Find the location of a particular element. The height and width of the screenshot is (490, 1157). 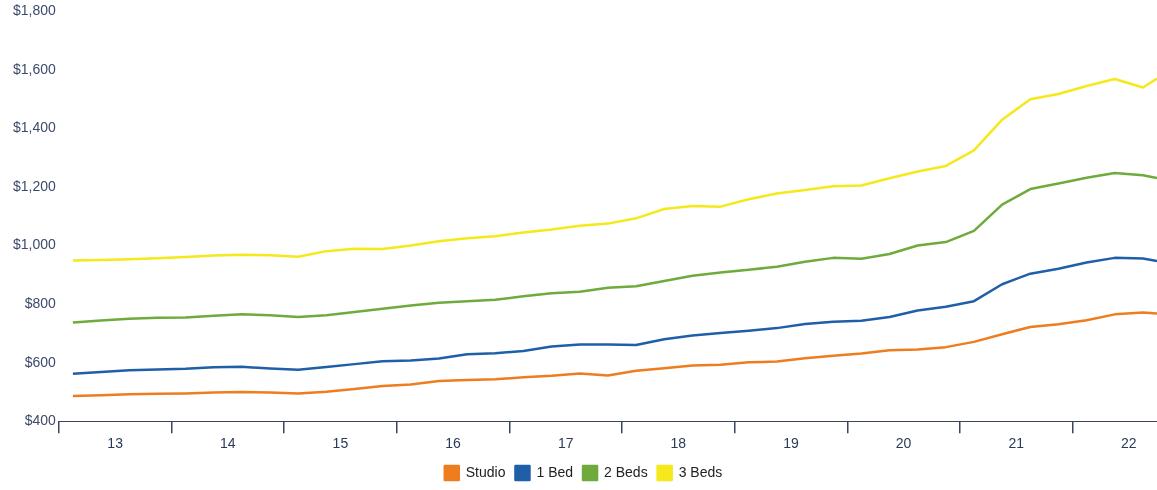

legend-label: Studio is located at coordinates (485, 471).